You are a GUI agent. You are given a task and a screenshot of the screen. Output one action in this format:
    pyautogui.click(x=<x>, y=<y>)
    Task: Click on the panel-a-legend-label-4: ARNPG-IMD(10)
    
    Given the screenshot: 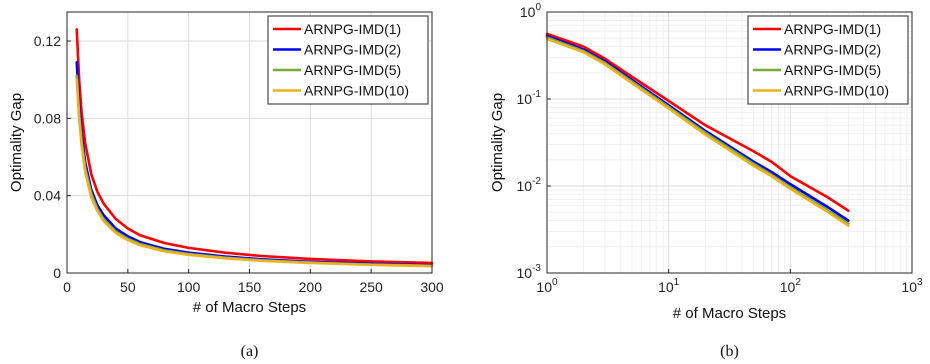 What is the action you would take?
    pyautogui.click(x=356, y=91)
    